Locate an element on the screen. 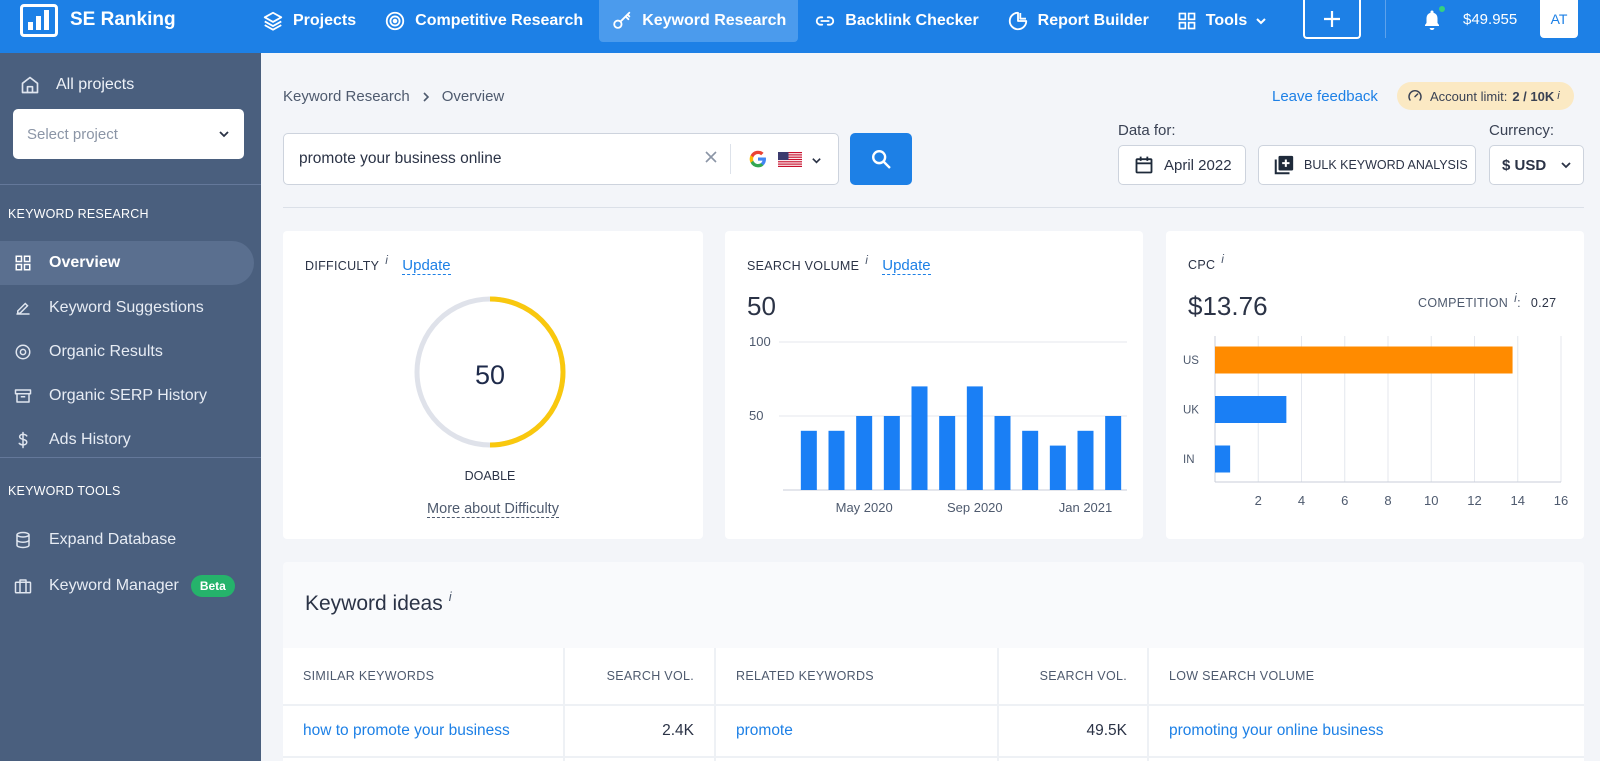 The width and height of the screenshot is (1600, 761). user-avatar: AT is located at coordinates (1559, 19).